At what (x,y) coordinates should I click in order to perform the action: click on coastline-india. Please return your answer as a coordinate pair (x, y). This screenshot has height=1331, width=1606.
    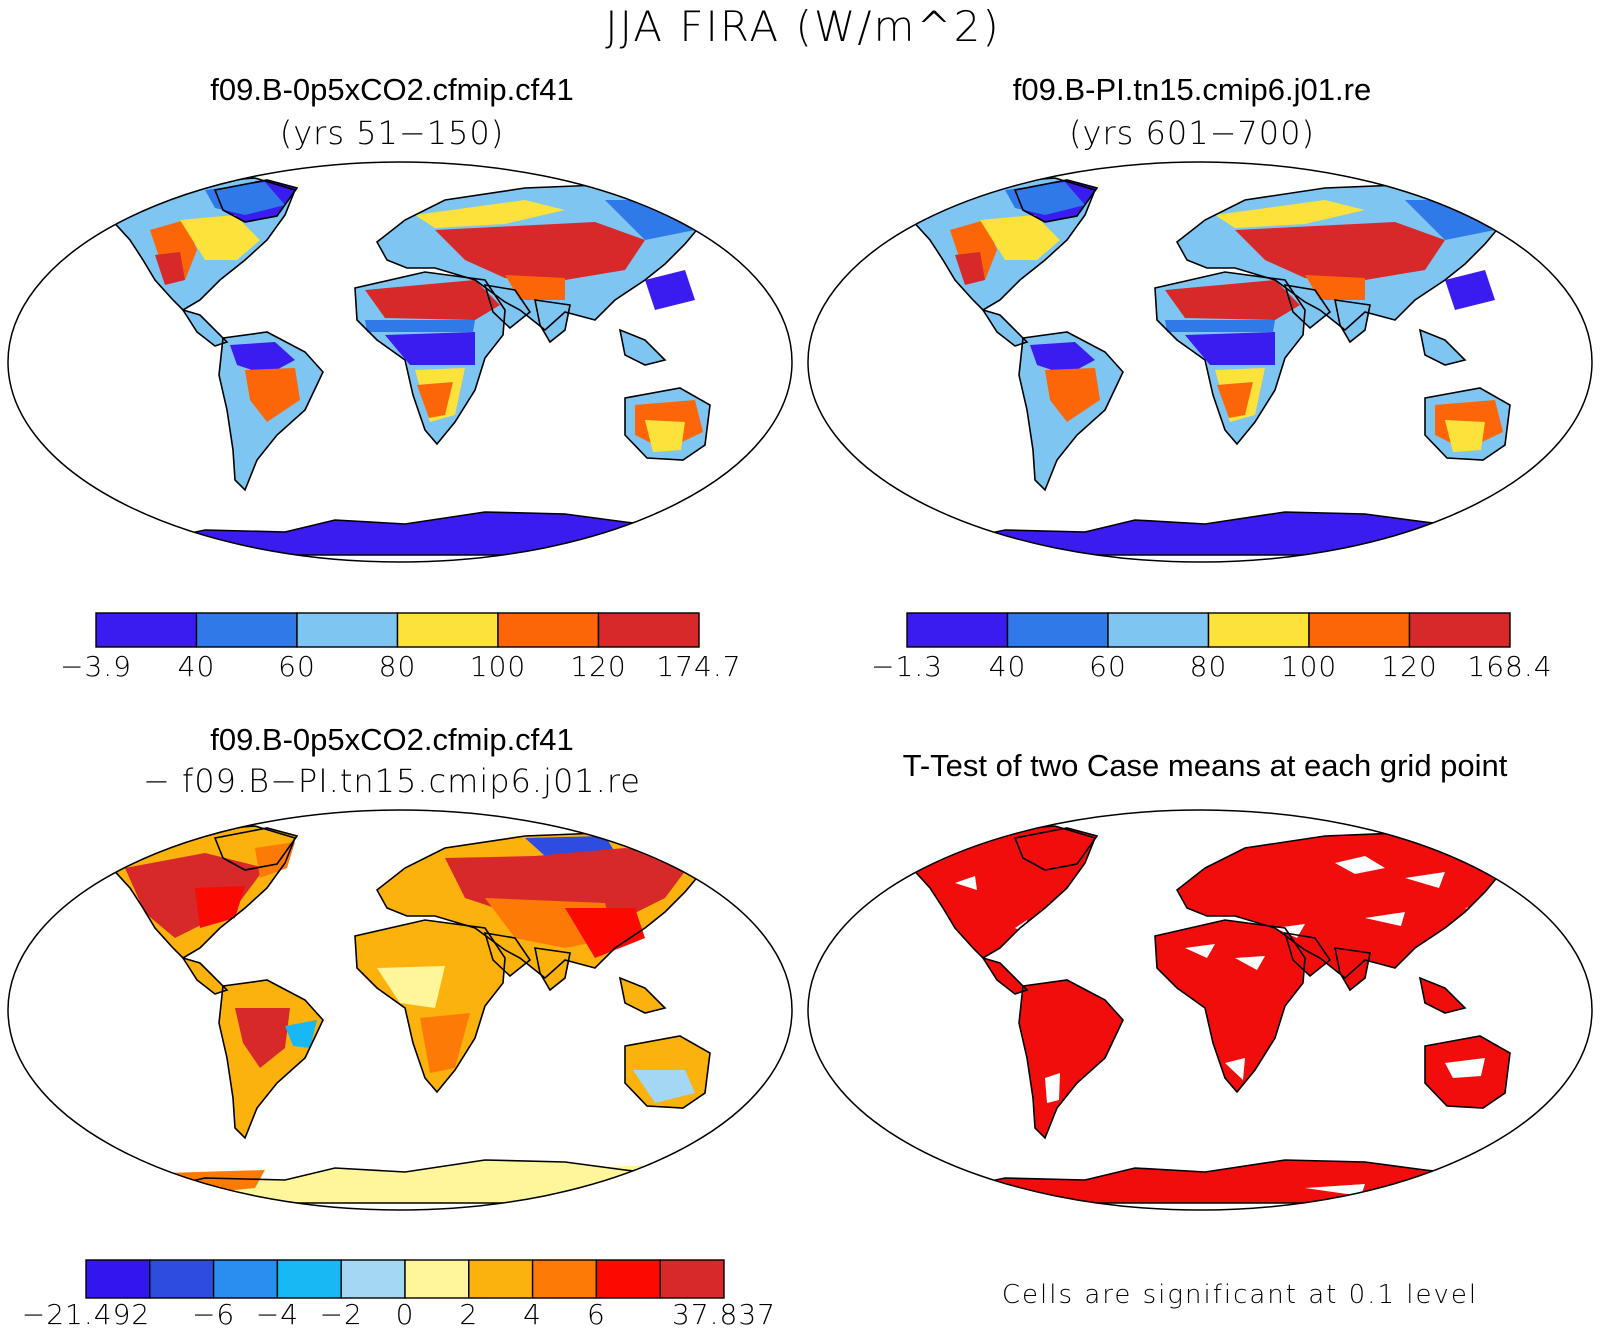
    Looking at the image, I should click on (1352, 969).